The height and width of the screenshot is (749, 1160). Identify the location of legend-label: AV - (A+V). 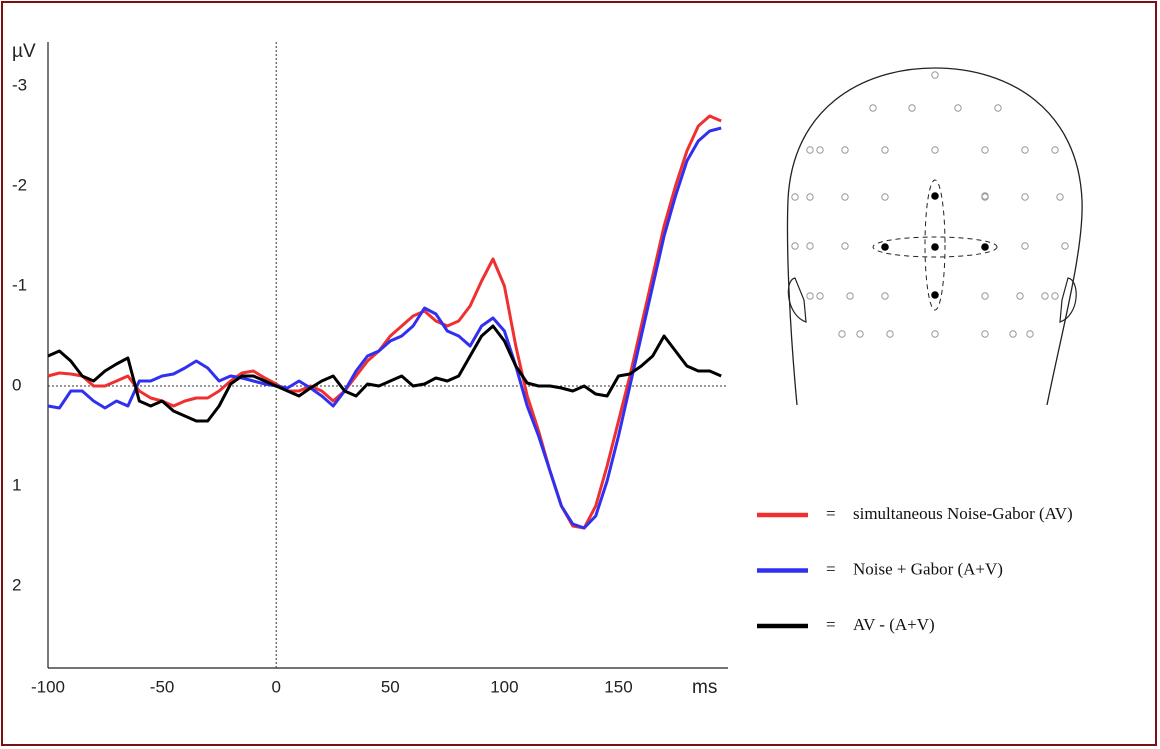
(894, 624).